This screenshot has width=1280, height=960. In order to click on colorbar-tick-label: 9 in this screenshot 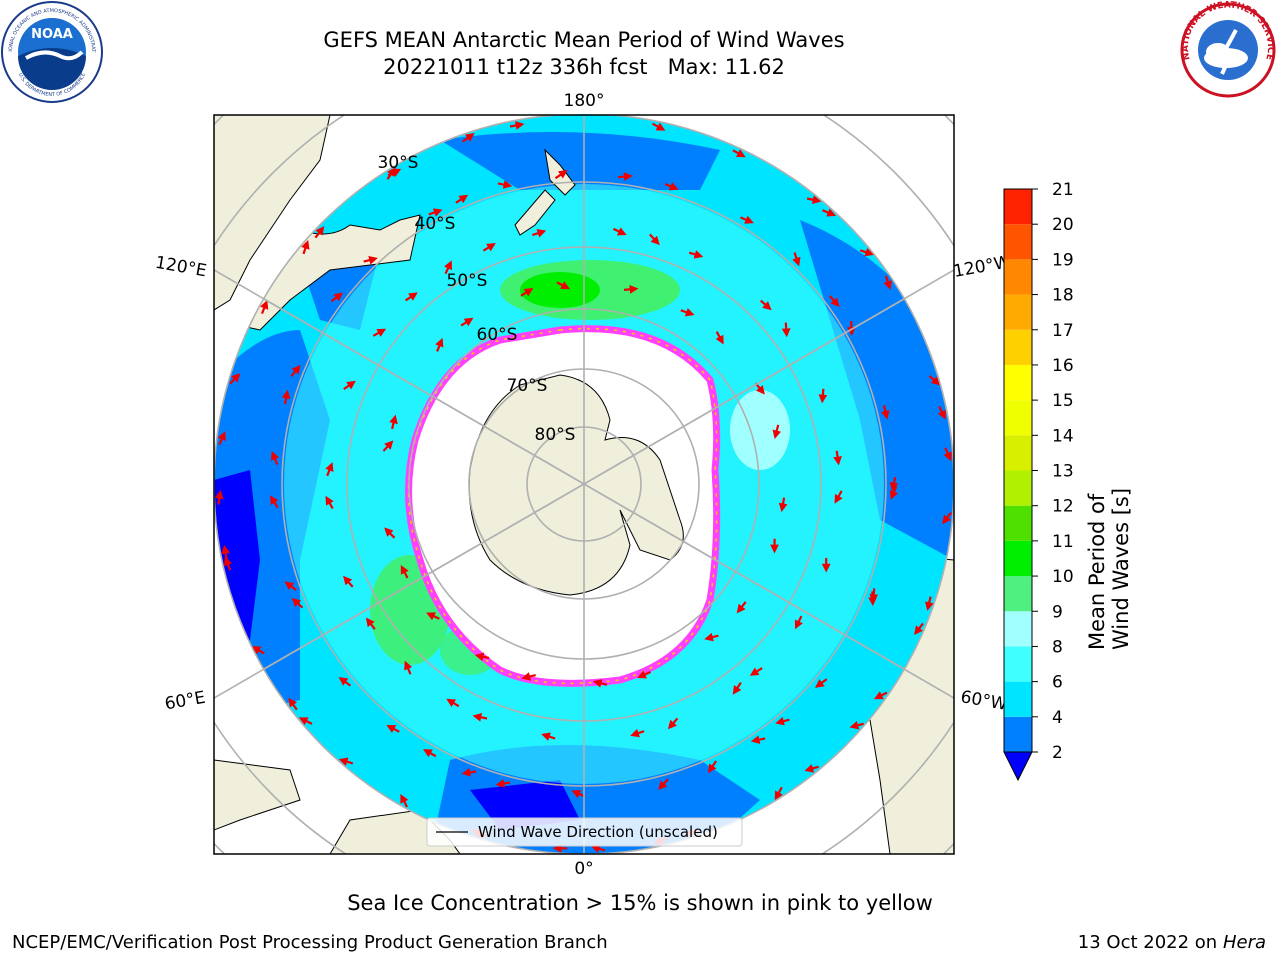, I will do `click(1057, 612)`.